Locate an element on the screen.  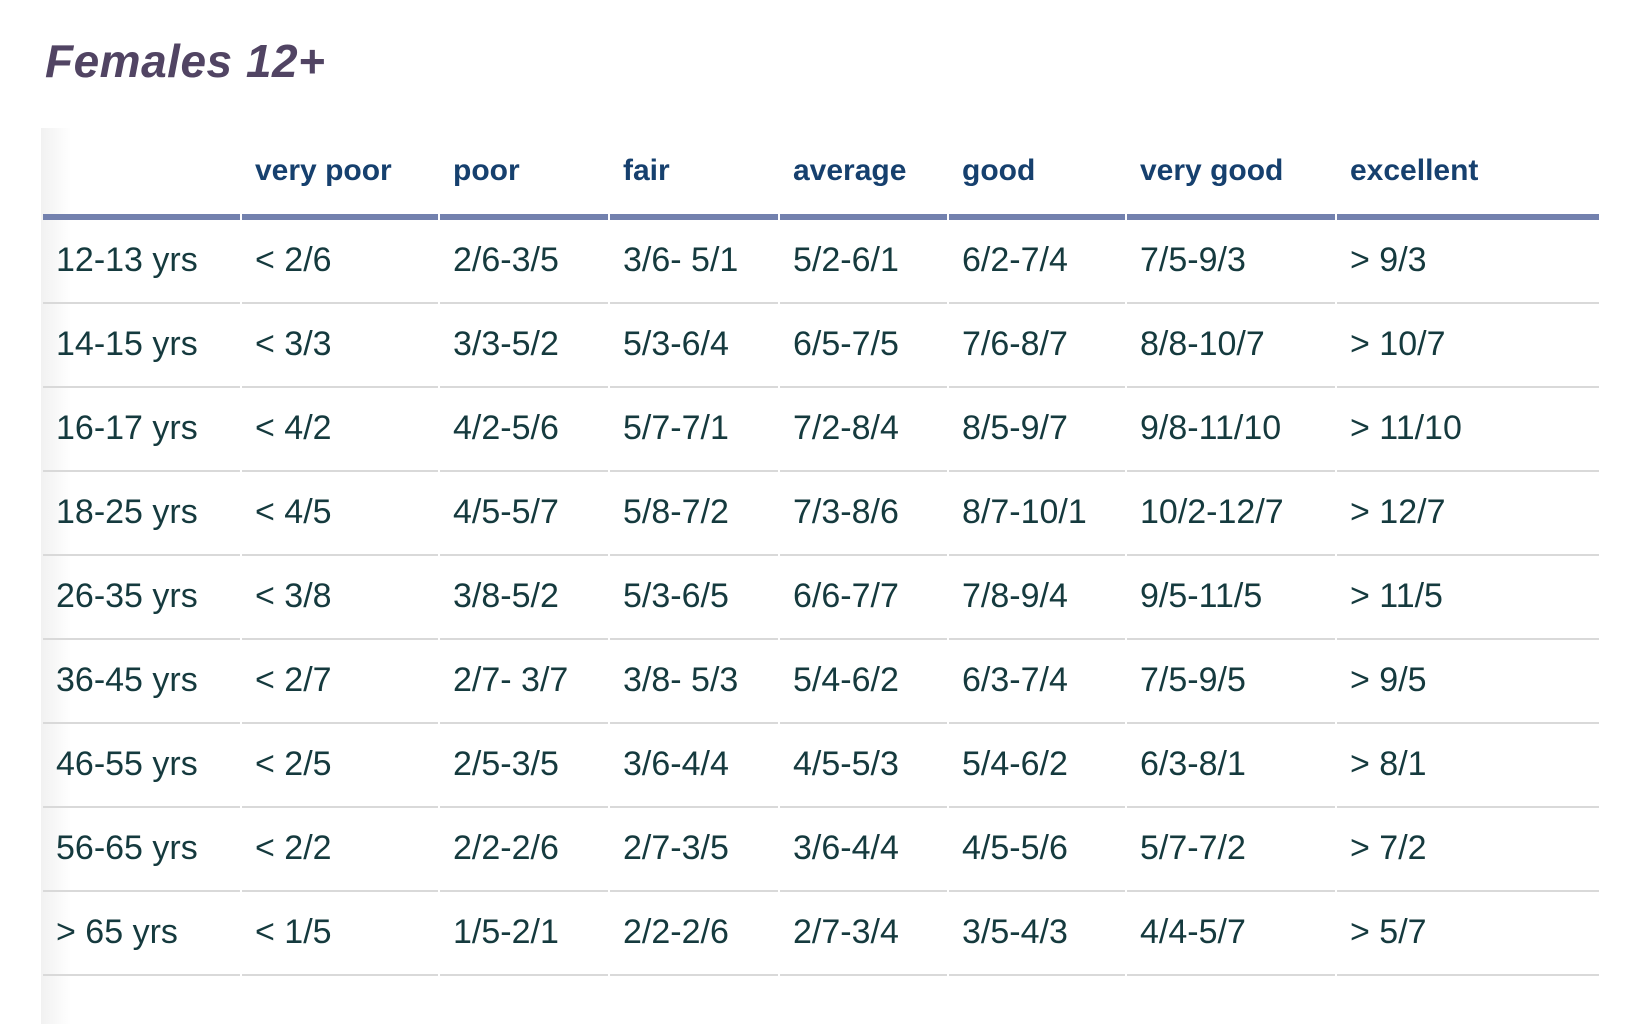
value-cell: 2/7-3/5 is located at coordinates (694, 850).